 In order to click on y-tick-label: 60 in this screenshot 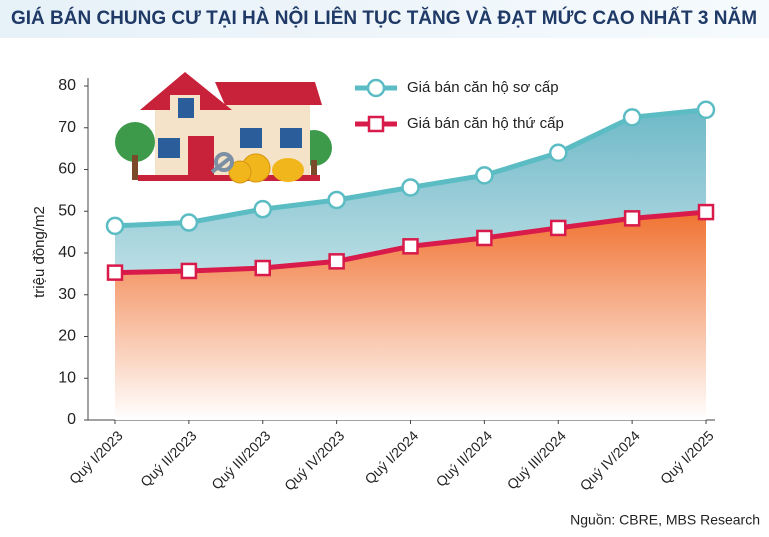, I will do `click(67, 169)`.